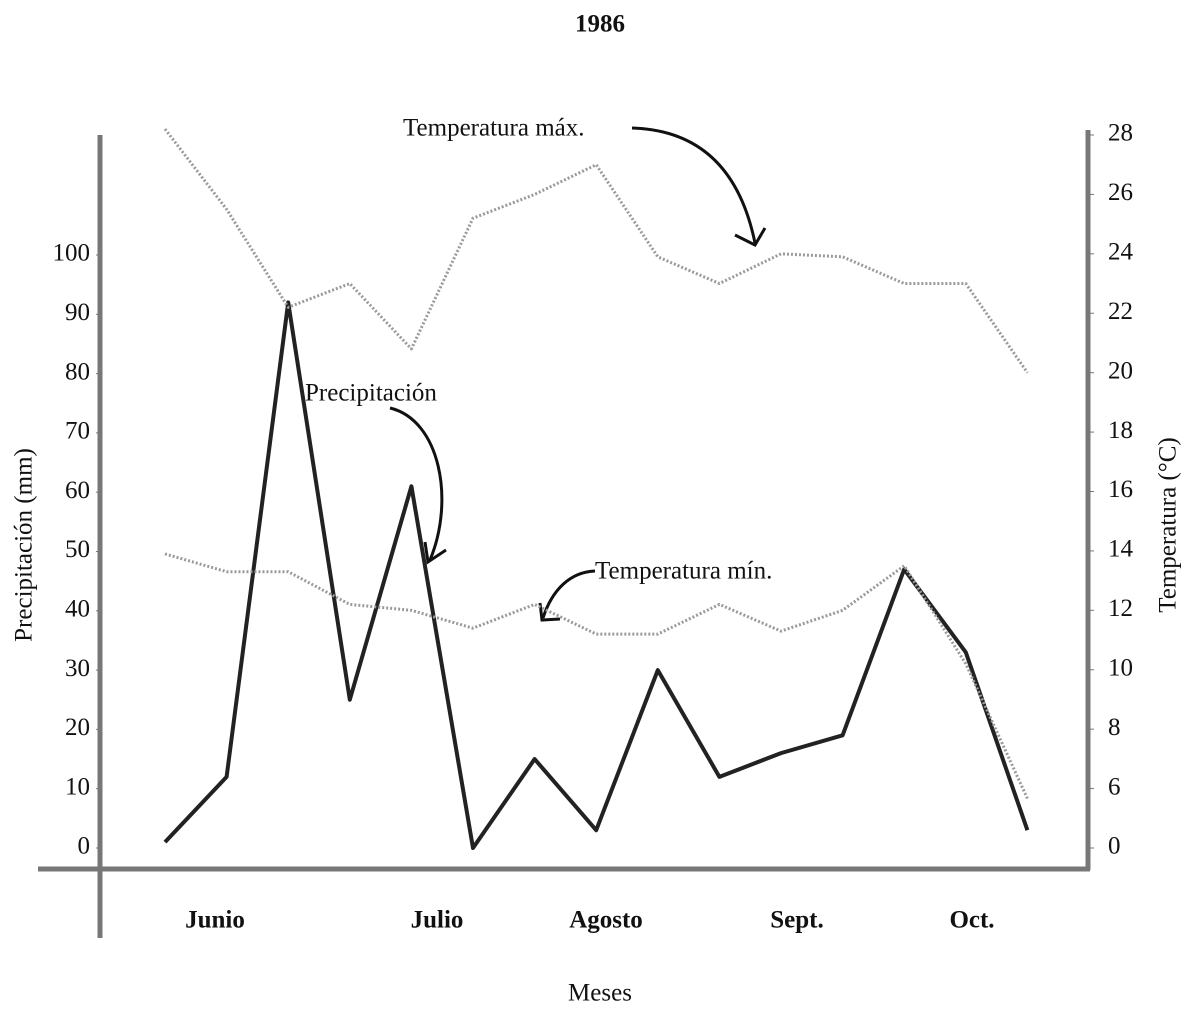  I want to click on y-tick-label: 0, so click(84, 846).